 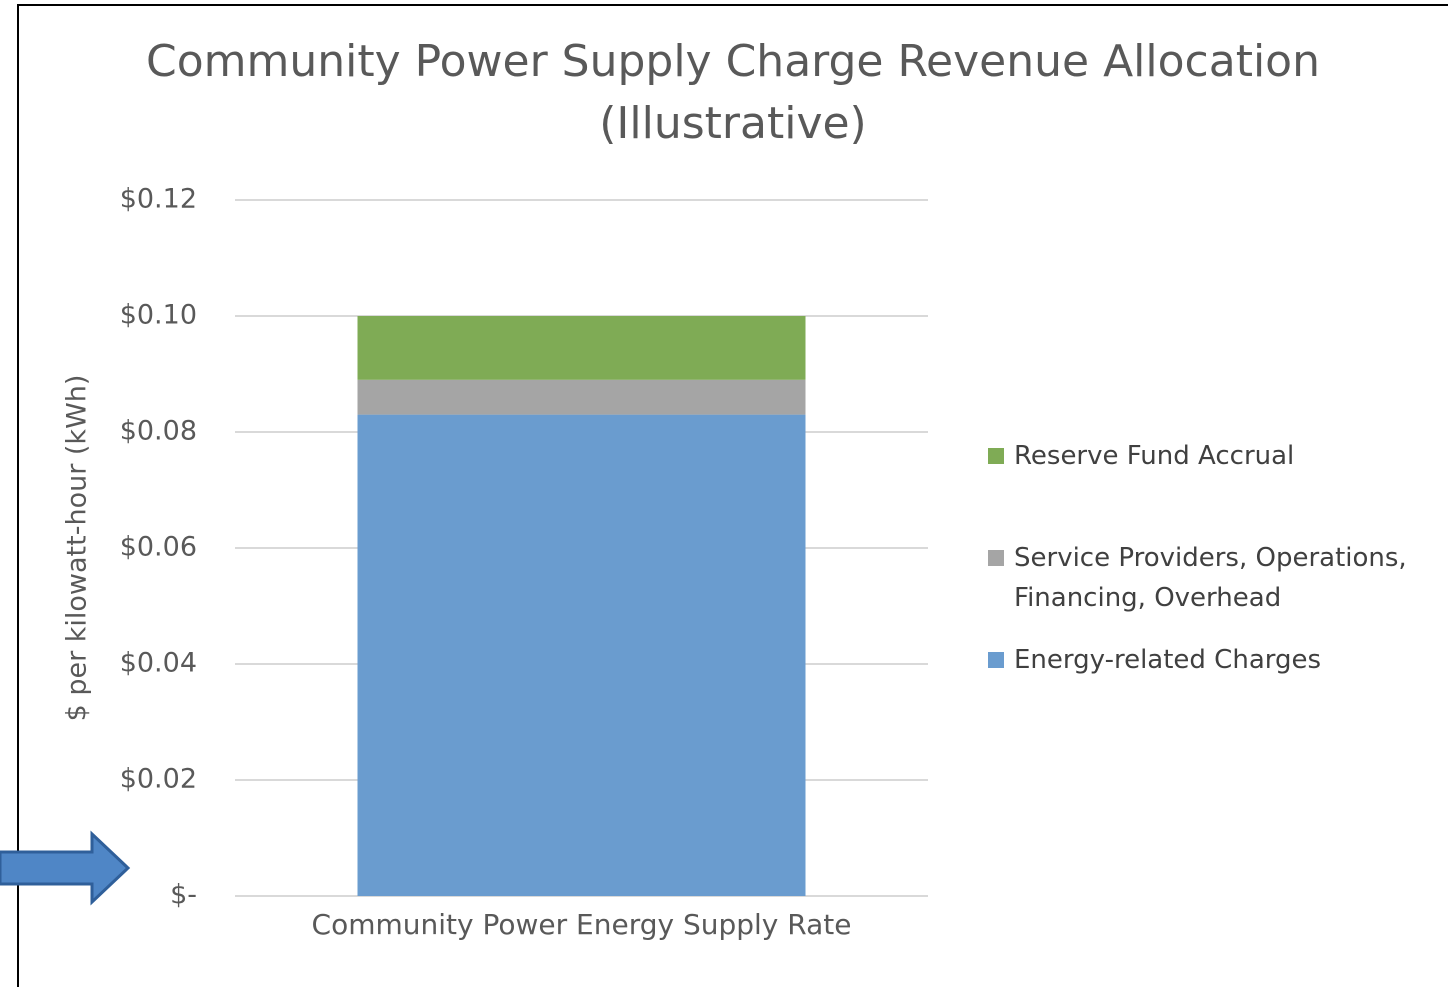 What do you see at coordinates (158, 431) in the screenshot?
I see `y-tick-label: $0.08` at bounding box center [158, 431].